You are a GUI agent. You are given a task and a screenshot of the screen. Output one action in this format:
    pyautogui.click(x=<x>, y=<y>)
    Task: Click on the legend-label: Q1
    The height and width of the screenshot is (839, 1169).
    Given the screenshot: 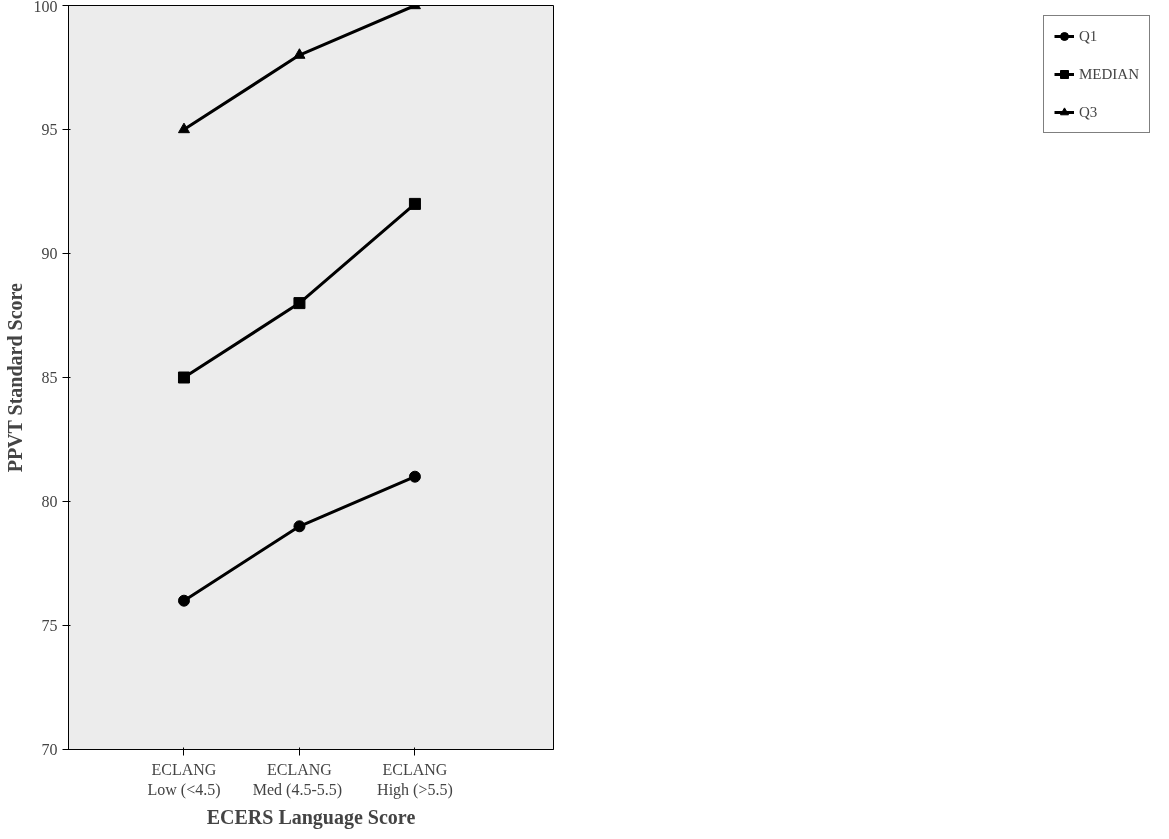 What is the action you would take?
    pyautogui.click(x=1089, y=36)
    